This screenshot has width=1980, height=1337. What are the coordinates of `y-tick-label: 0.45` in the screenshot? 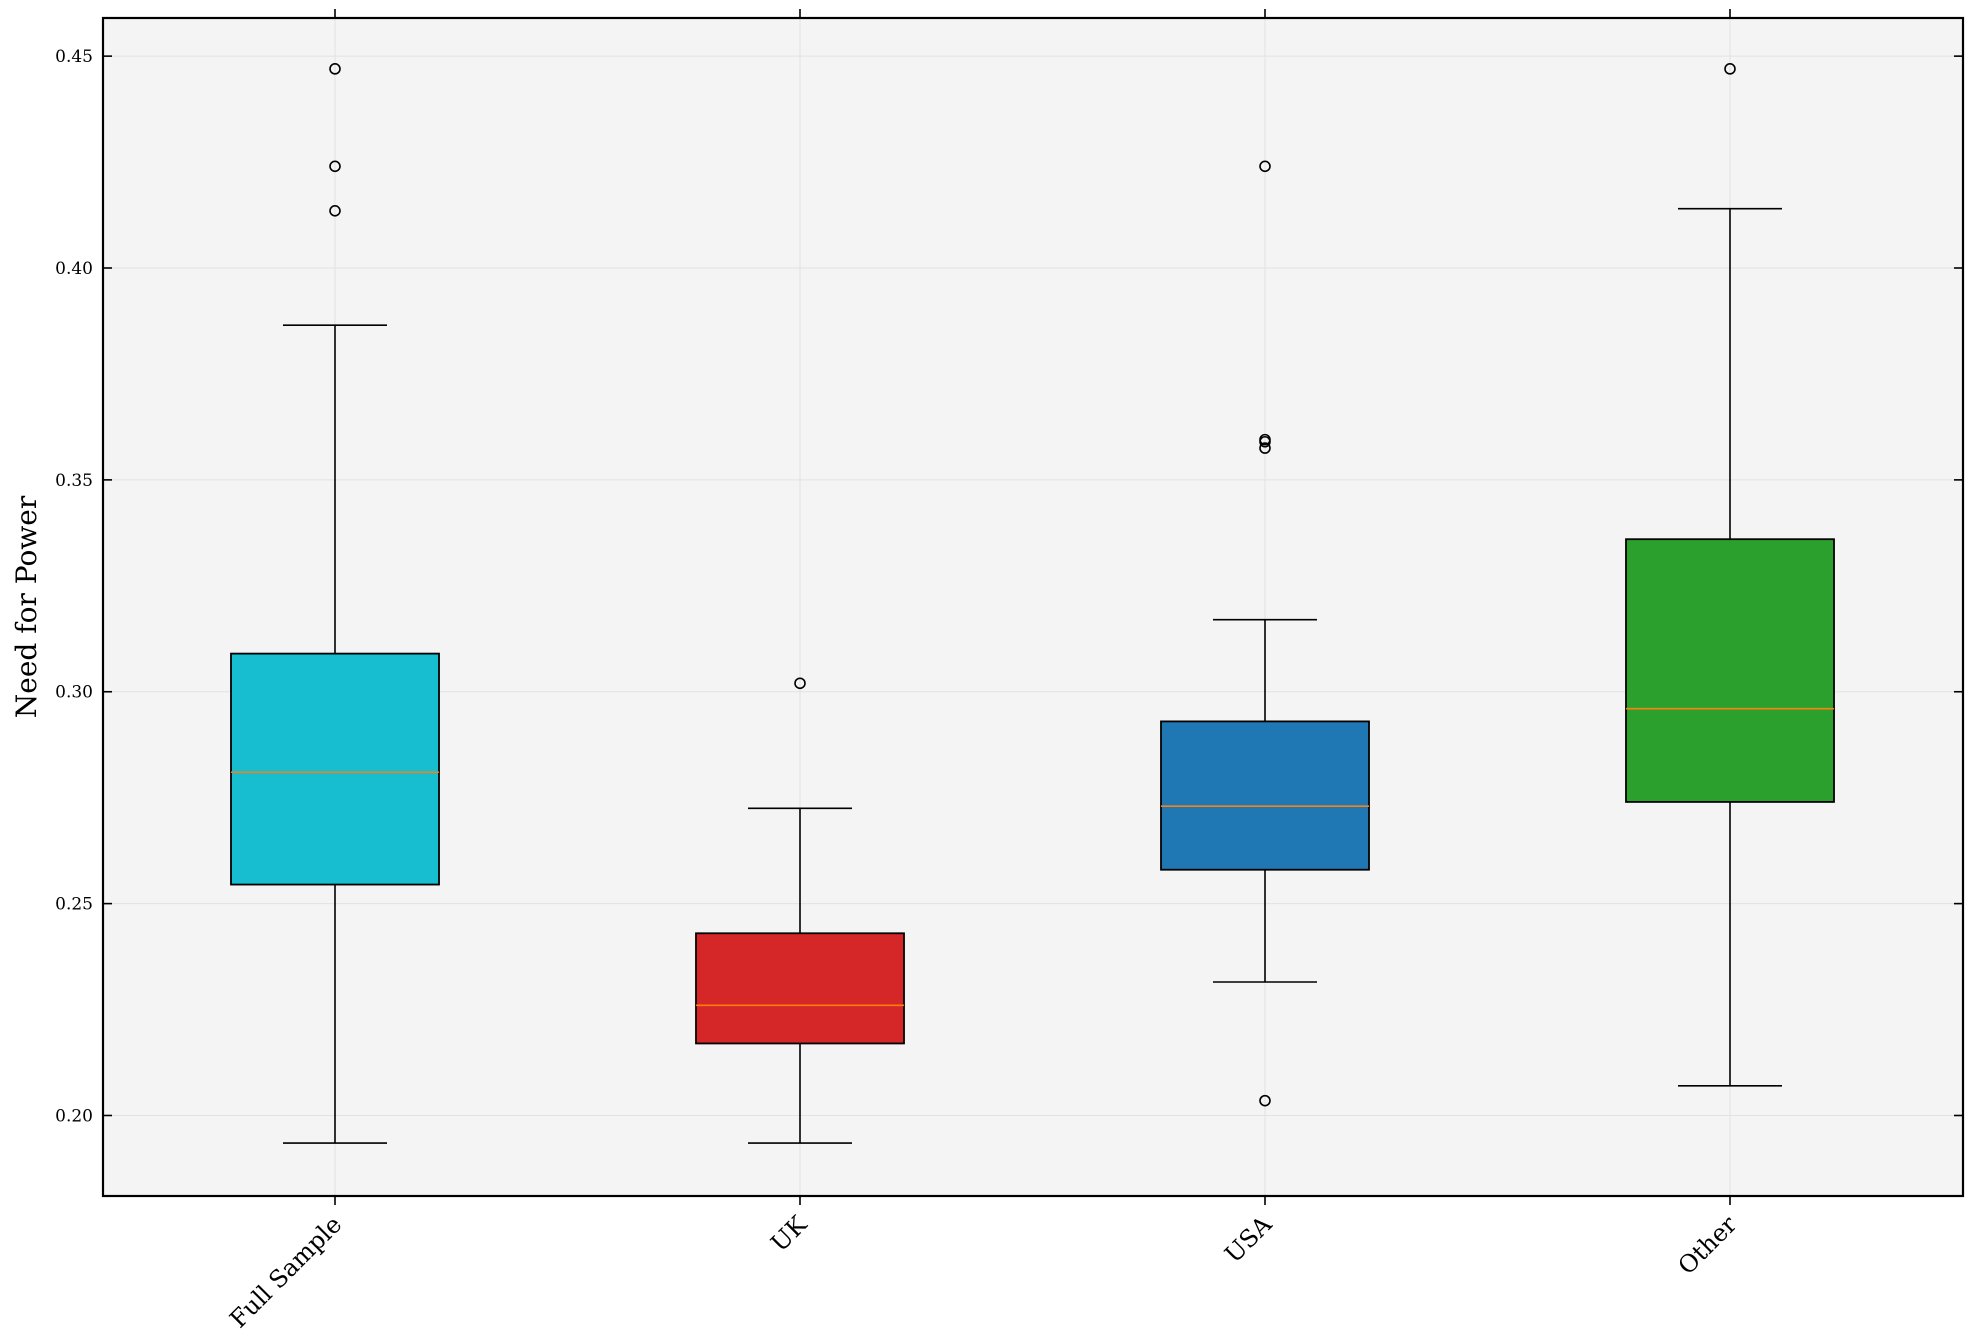 It's located at (74, 57).